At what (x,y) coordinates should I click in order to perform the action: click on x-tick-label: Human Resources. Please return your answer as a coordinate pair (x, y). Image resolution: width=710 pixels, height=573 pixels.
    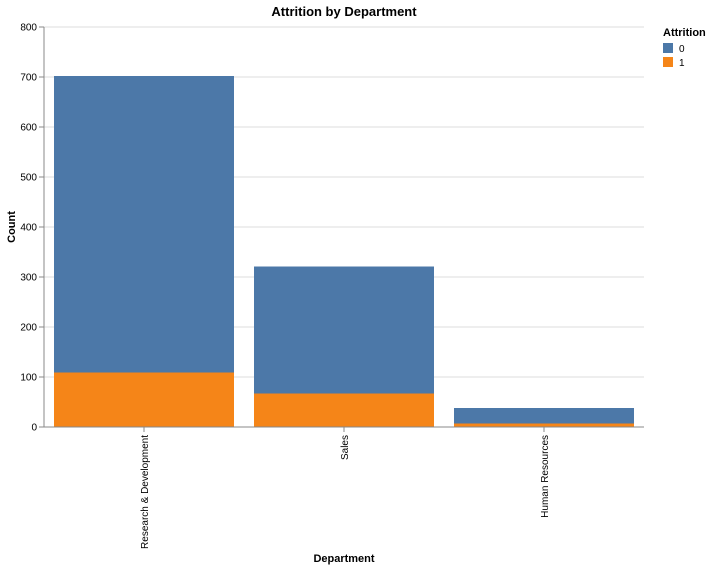
    Looking at the image, I should click on (545, 476).